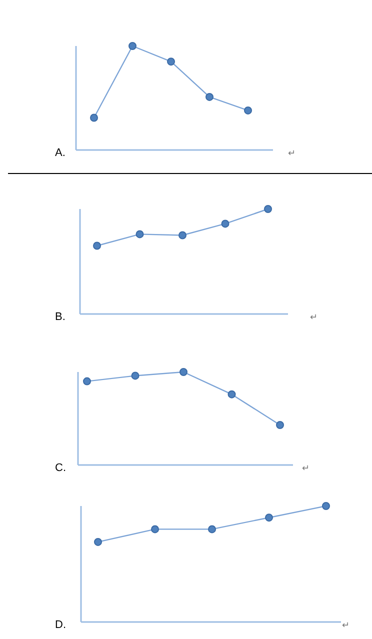  I want to click on text: B., so click(60, 317).